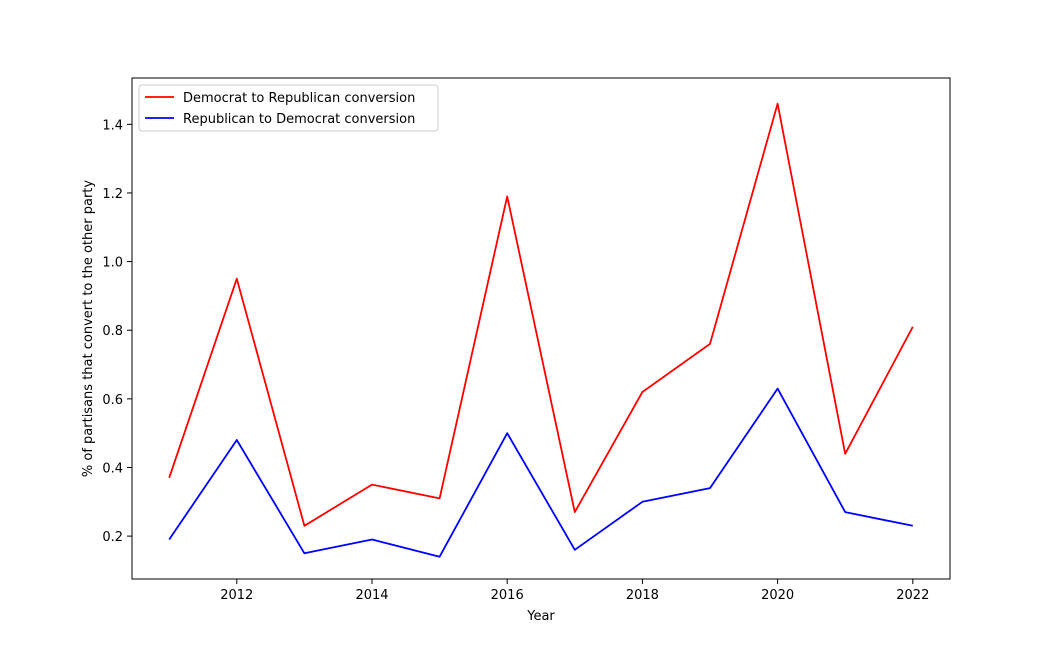 This screenshot has width=1055, height=651. I want to click on y-tick-label: 0.8, so click(112, 331).